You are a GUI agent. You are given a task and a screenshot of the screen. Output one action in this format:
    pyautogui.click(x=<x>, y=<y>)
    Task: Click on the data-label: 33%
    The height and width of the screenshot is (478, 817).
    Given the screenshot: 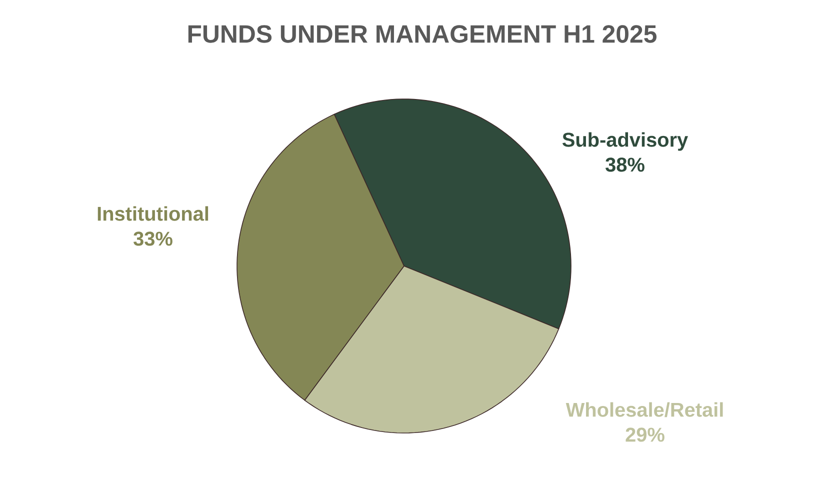 What is the action you would take?
    pyautogui.click(x=153, y=239)
    